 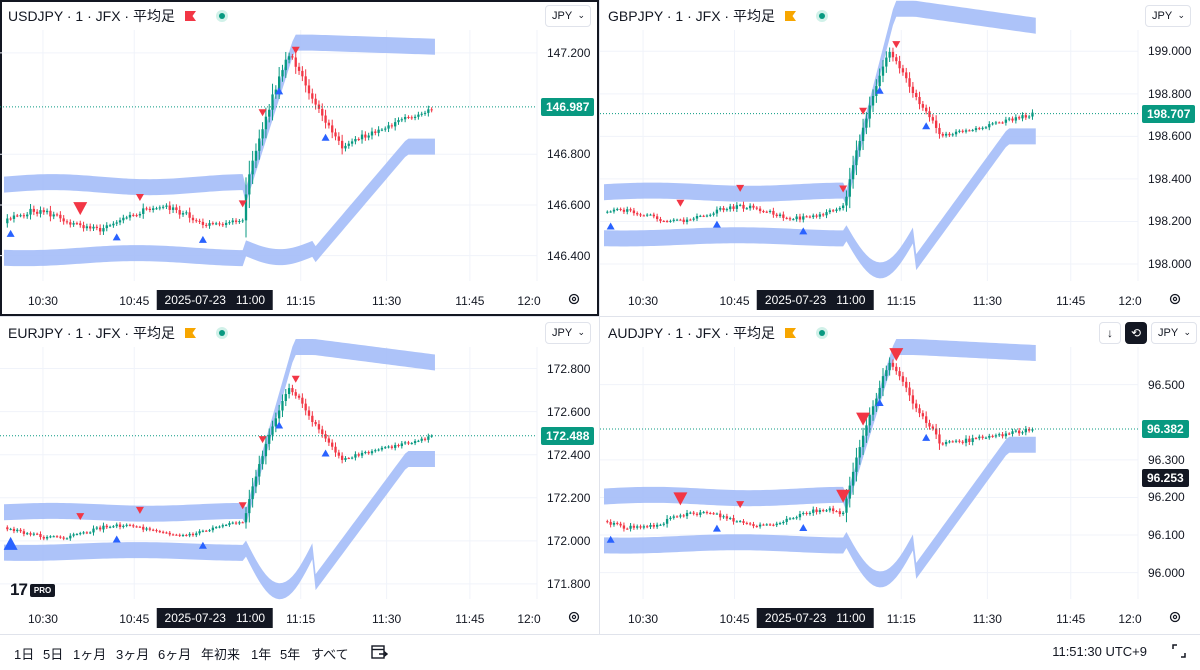 I want to click on symbol-label: AUDJPY · 1 · JFX · 平均足, so click(x=691, y=333).